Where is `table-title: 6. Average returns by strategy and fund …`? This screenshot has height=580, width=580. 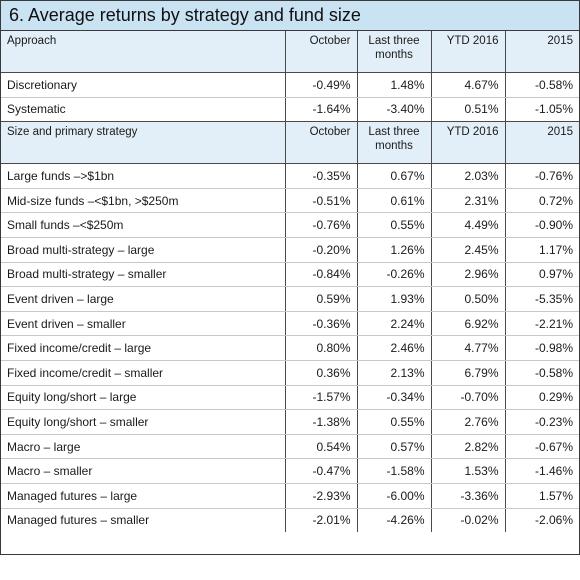
table-title: 6. Average returns by strategy and fund … is located at coordinates (290, 16).